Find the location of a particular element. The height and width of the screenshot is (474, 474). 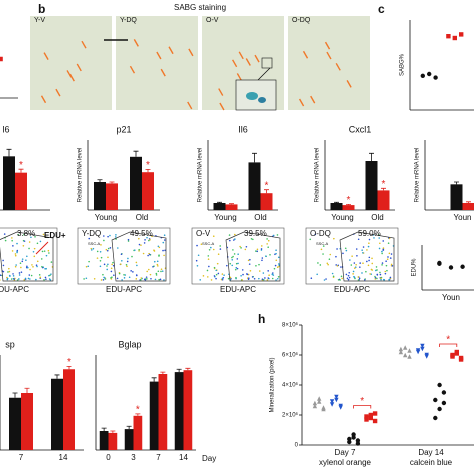

micrograph is located at coordinates (329, 63).